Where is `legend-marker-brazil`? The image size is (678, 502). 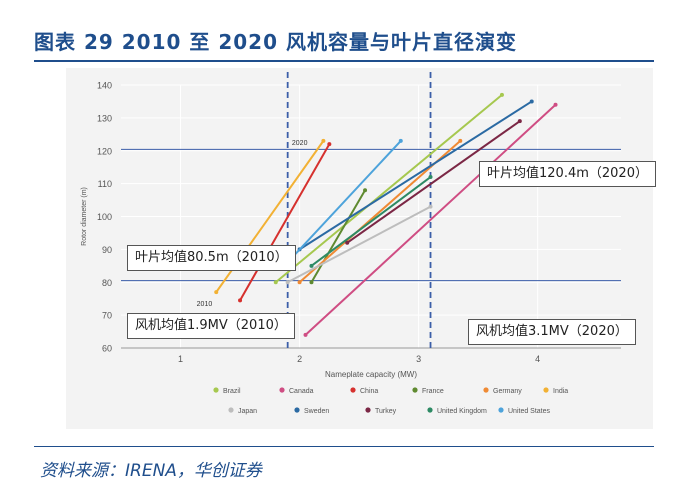 legend-marker-brazil is located at coordinates (216, 390).